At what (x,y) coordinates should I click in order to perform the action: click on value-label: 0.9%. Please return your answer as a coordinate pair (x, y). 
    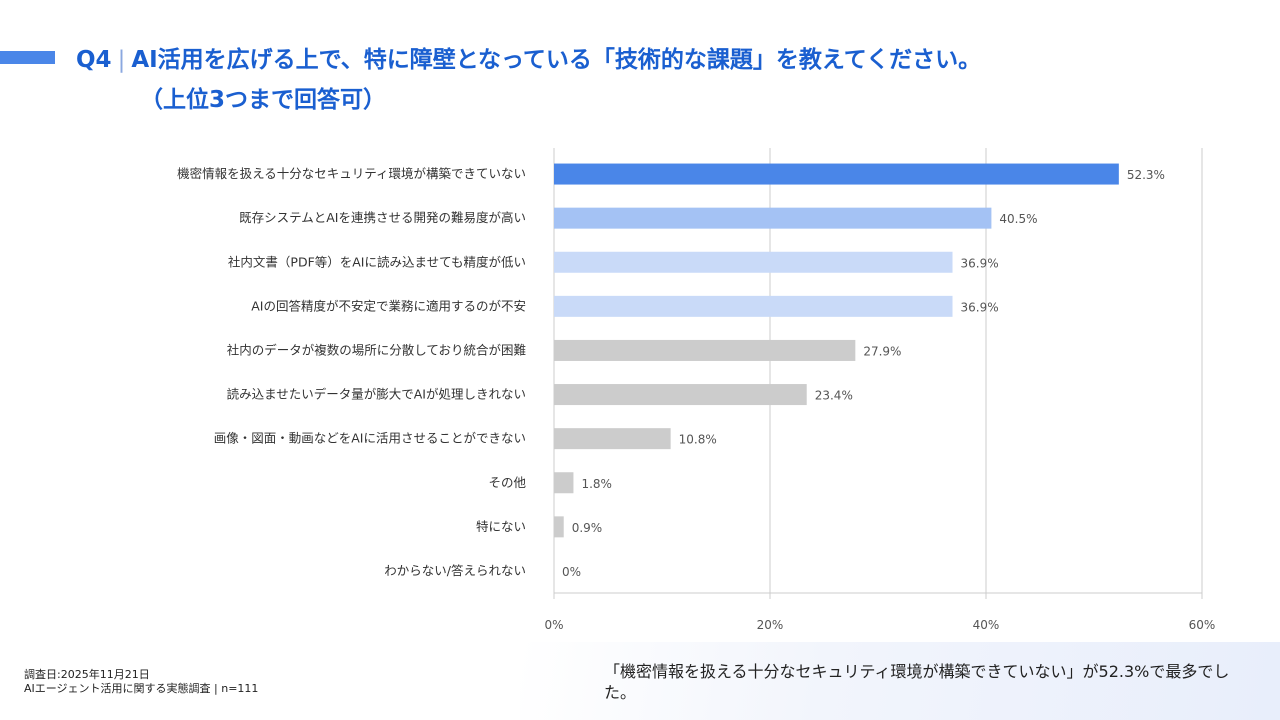
    Looking at the image, I should click on (587, 528).